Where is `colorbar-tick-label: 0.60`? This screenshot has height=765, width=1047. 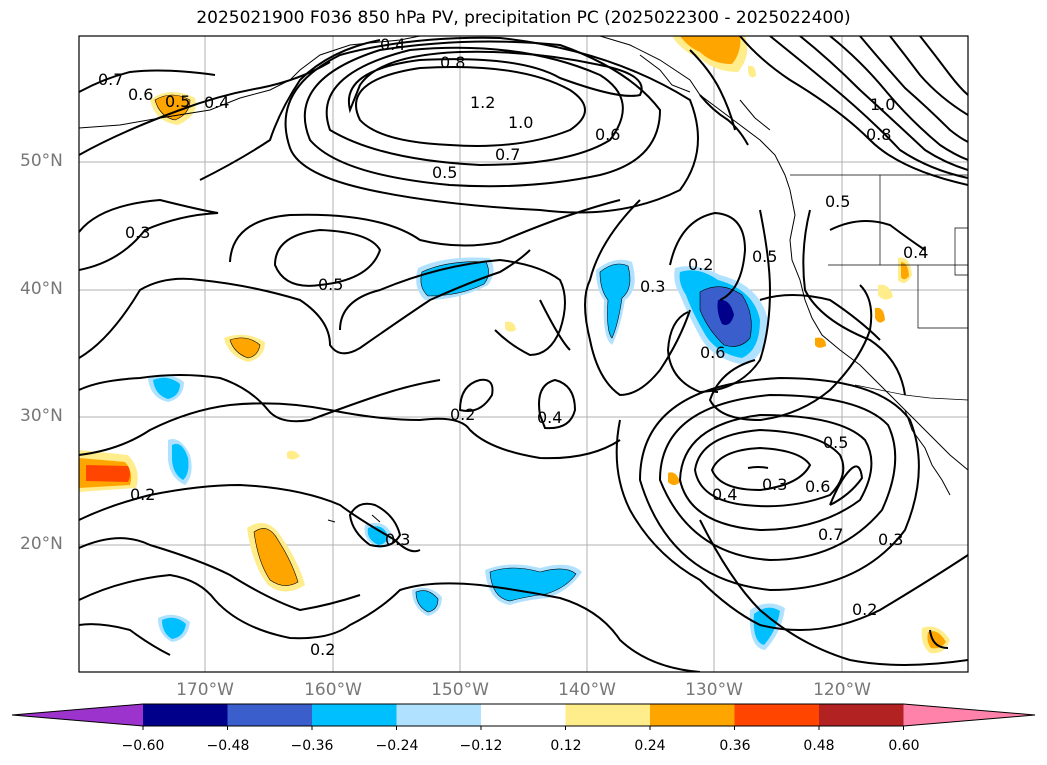 colorbar-tick-label: 0.60 is located at coordinates (904, 746).